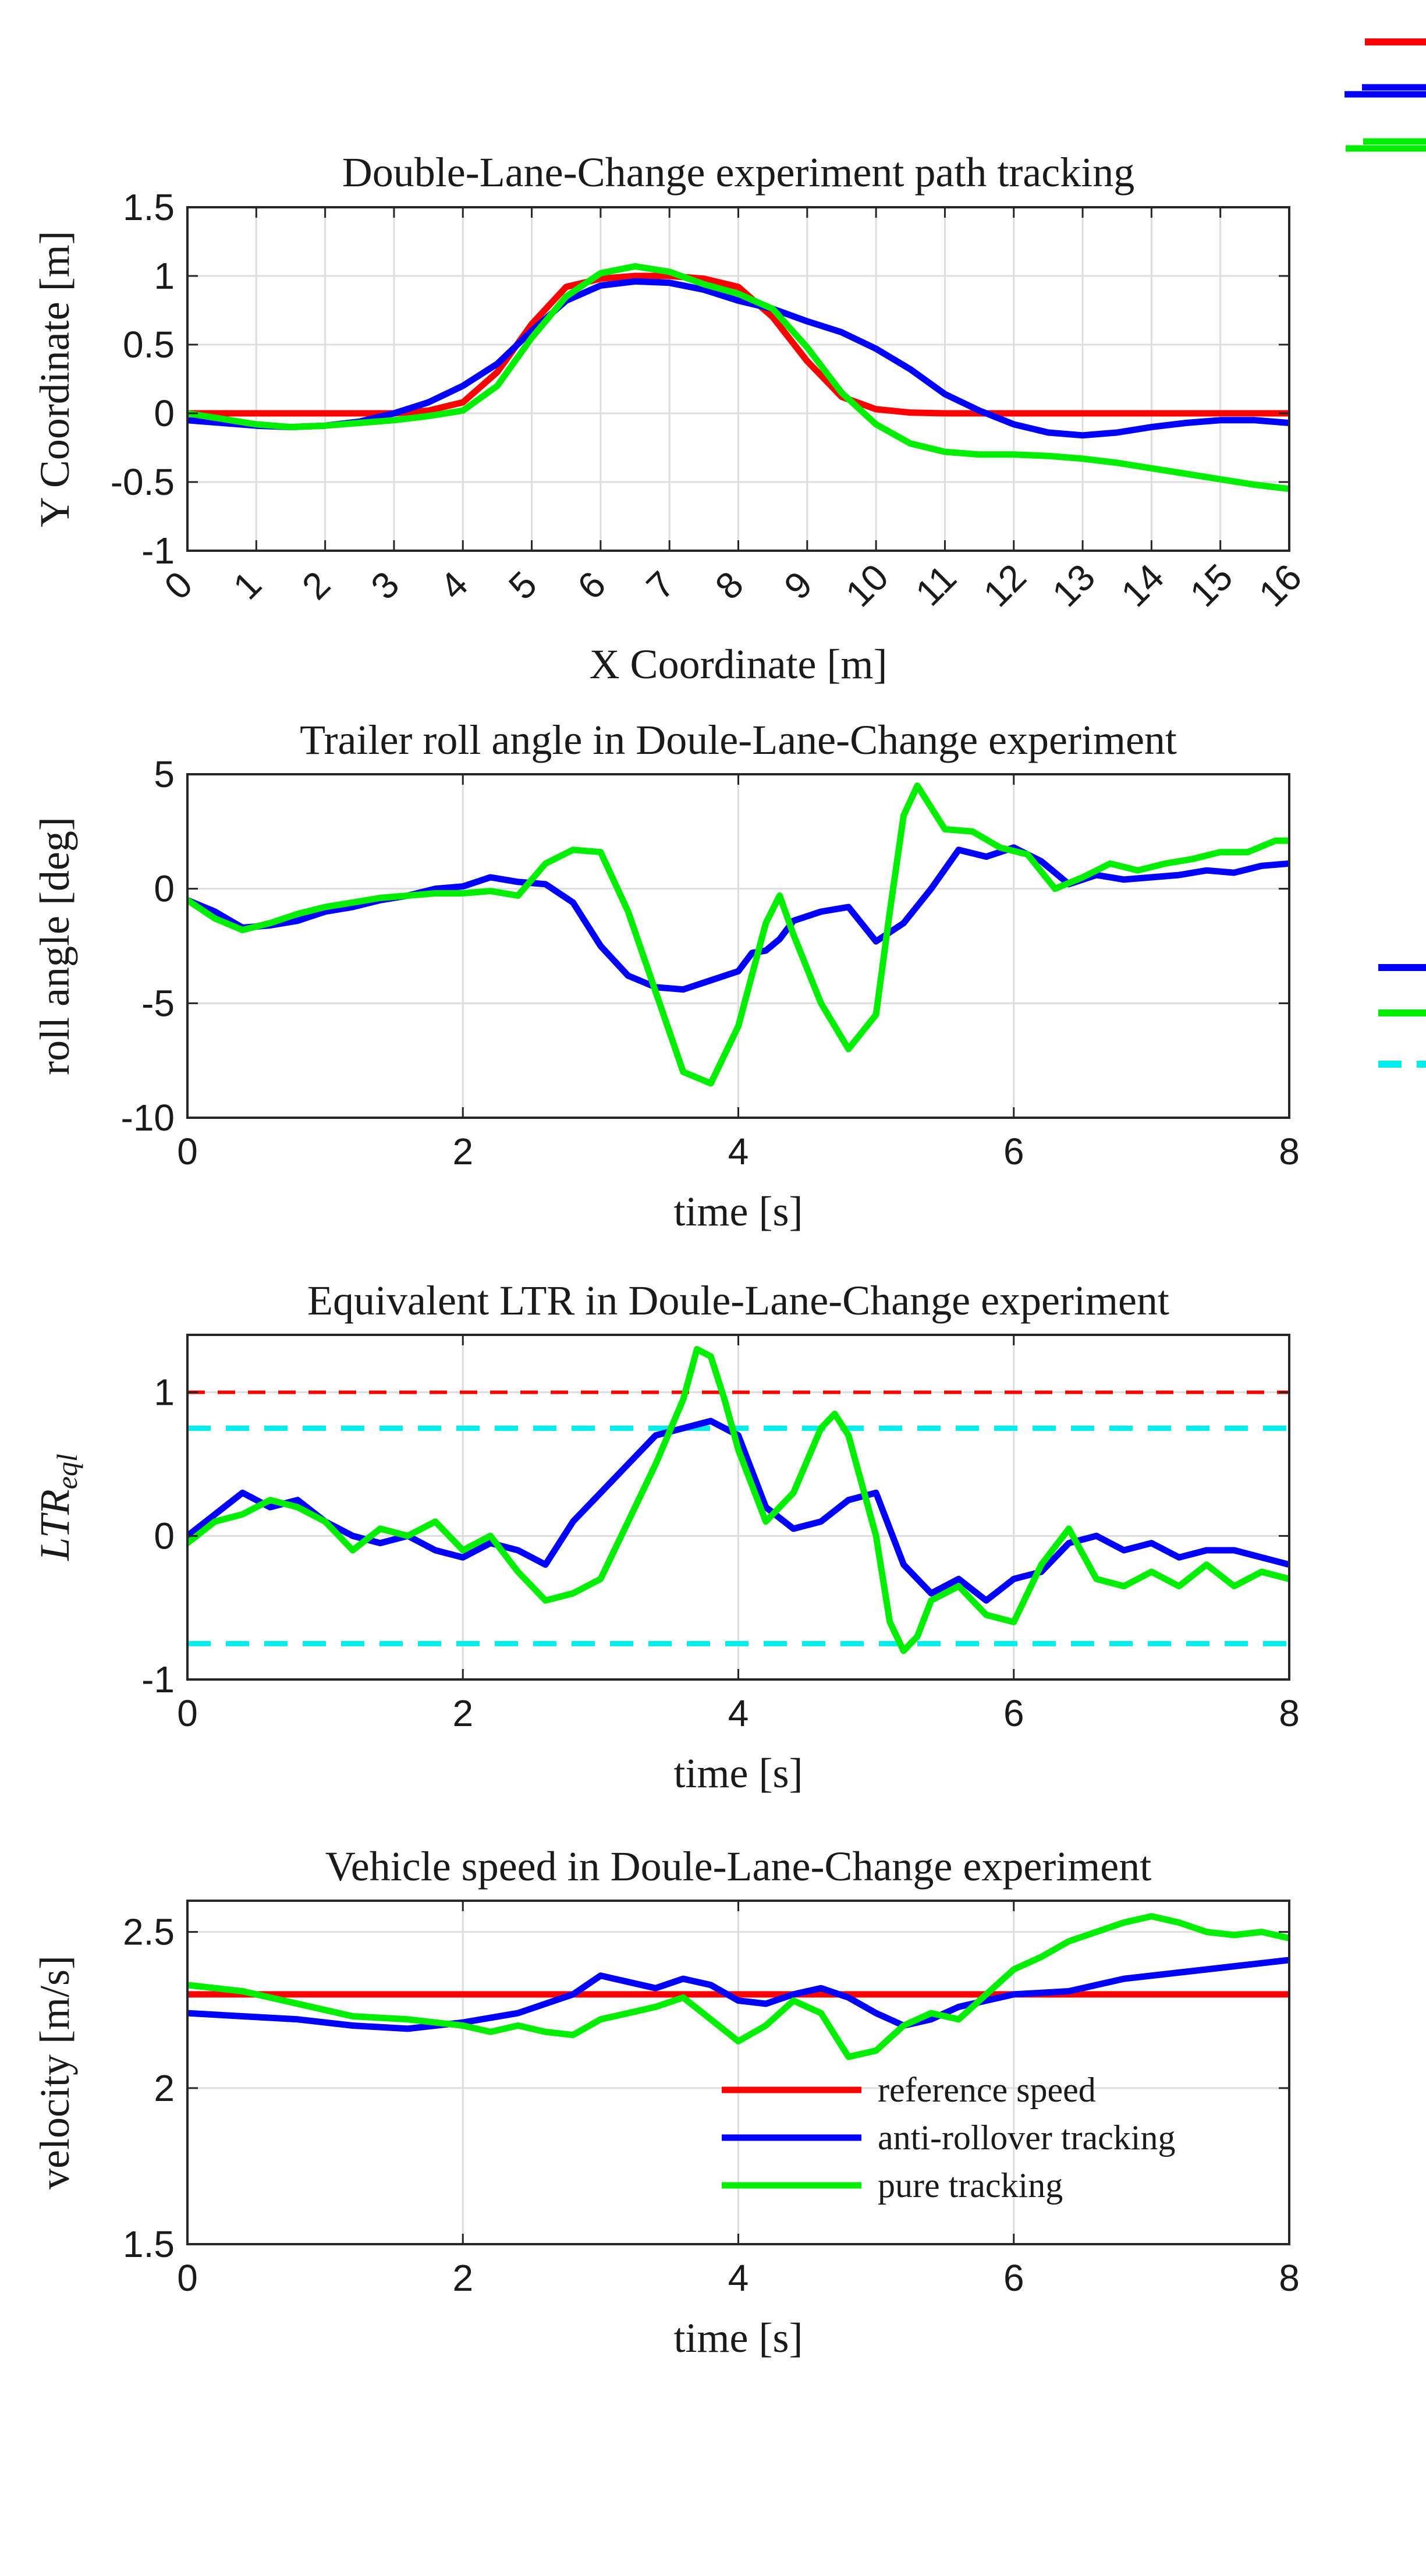  I want to click on path-ytick-label-0: -1, so click(158, 551).